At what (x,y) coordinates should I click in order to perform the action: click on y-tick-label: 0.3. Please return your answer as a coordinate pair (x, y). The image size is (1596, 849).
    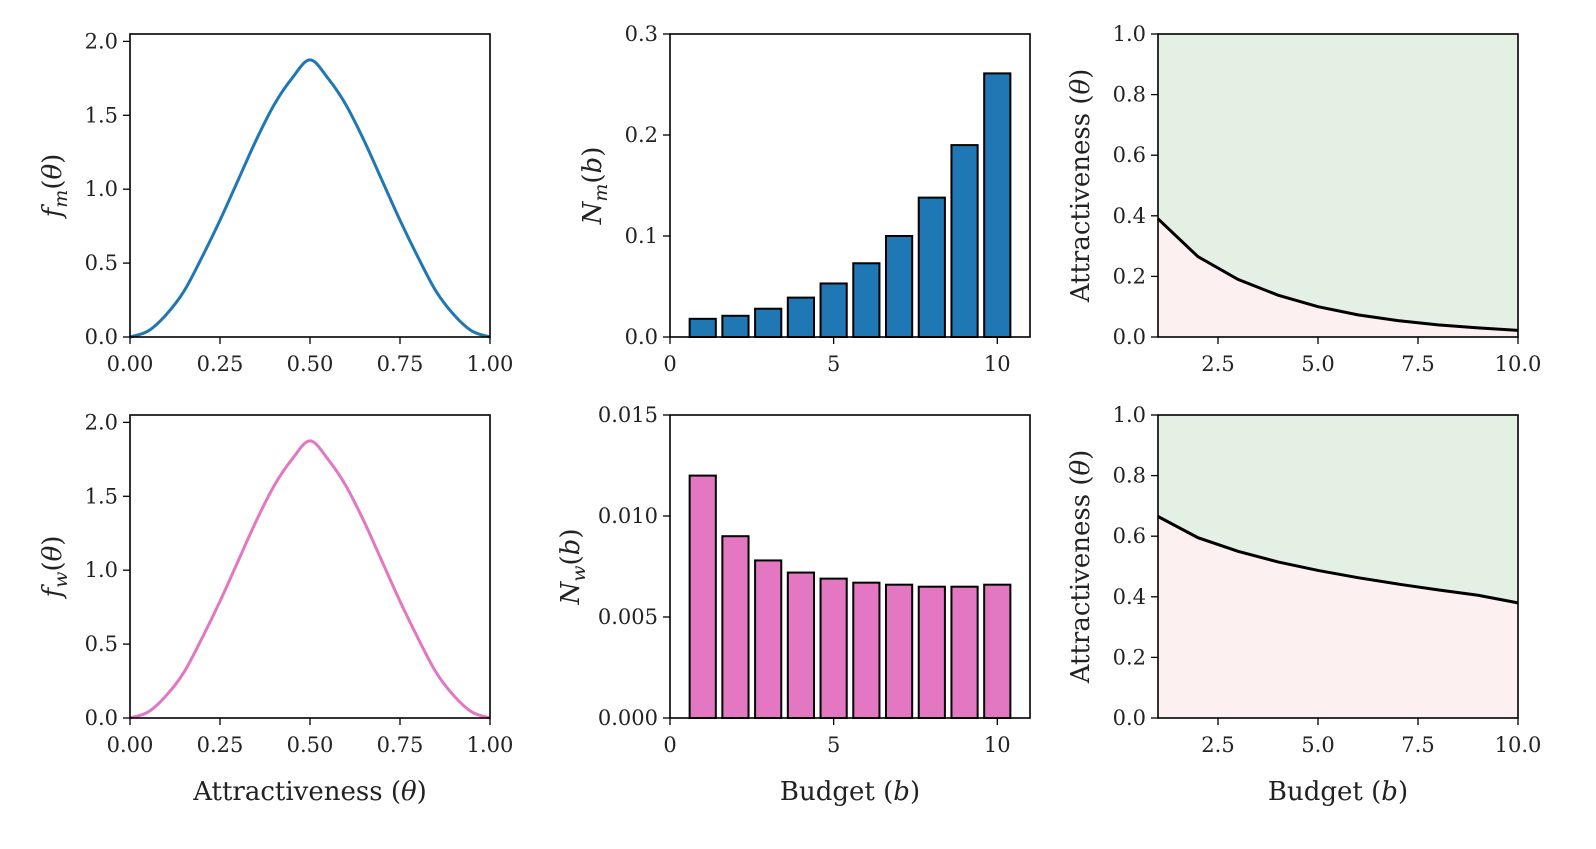
    Looking at the image, I should click on (641, 34).